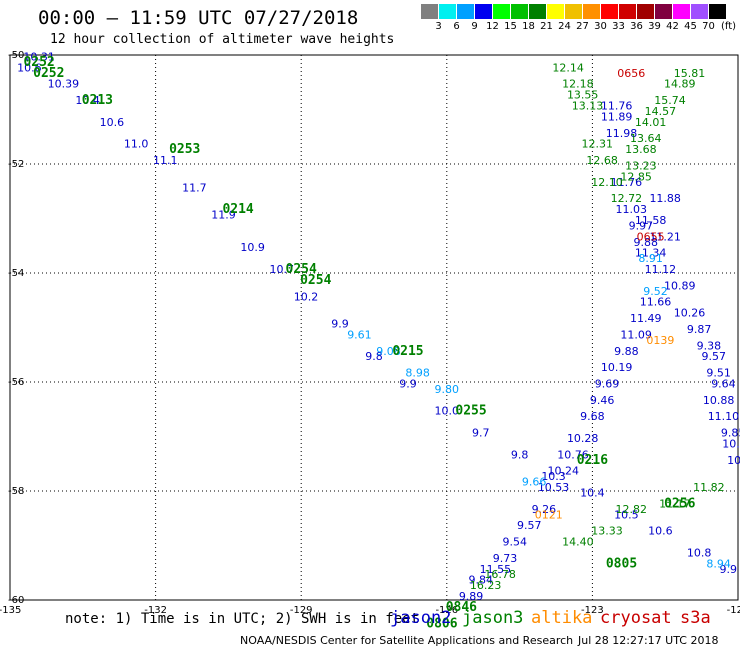 The height and width of the screenshot is (650, 740). Describe the element at coordinates (592, 460) in the screenshot. I see `pass-time-label: 0216` at that location.